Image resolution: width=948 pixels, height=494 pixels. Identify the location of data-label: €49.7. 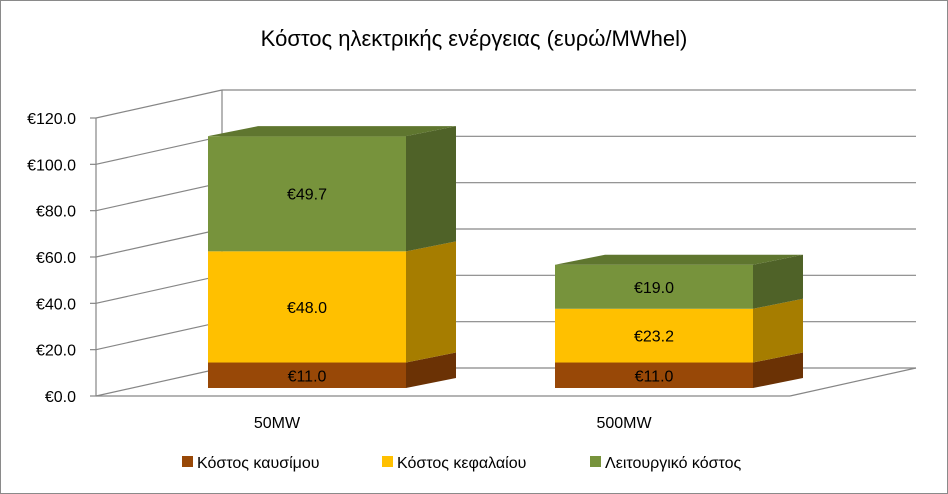
(307, 195).